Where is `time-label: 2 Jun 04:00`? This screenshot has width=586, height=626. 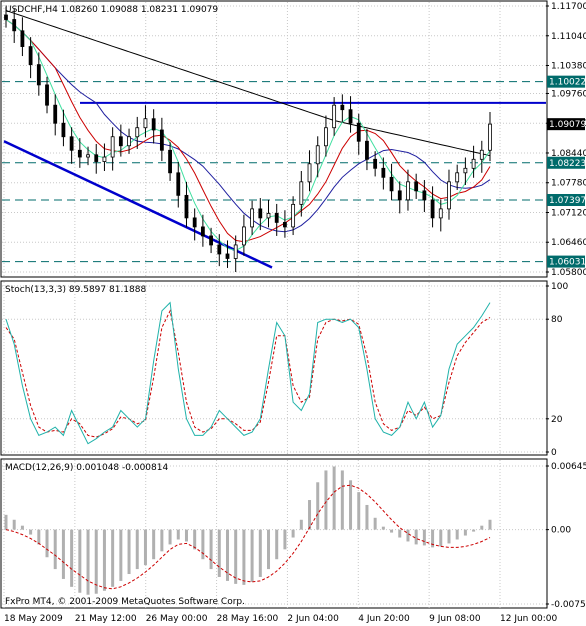 time-label: 2 Jun 04:00 is located at coordinates (313, 619).